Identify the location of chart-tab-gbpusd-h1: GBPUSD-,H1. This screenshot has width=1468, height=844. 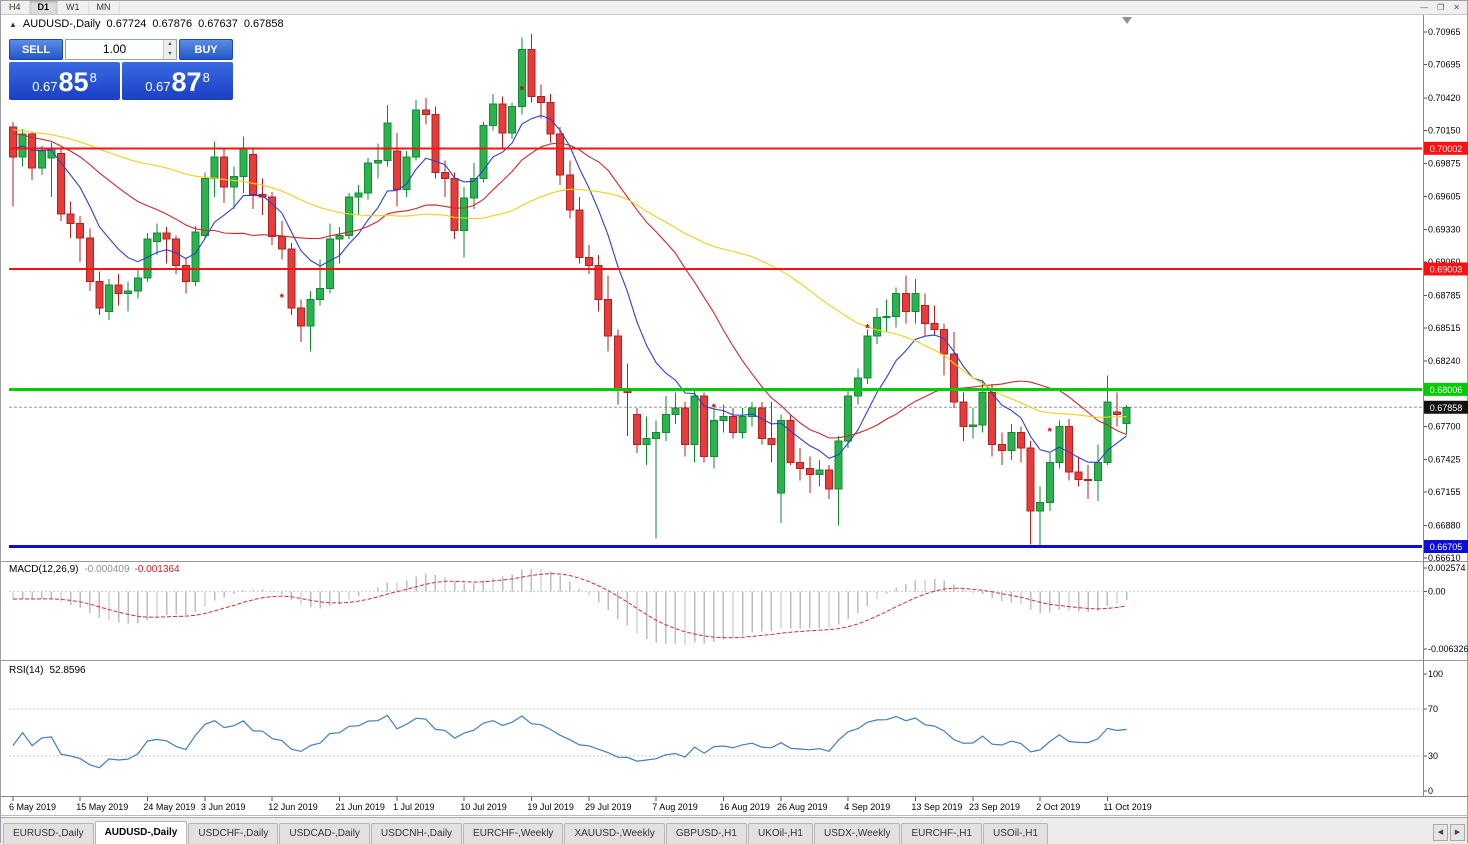
(706, 833).